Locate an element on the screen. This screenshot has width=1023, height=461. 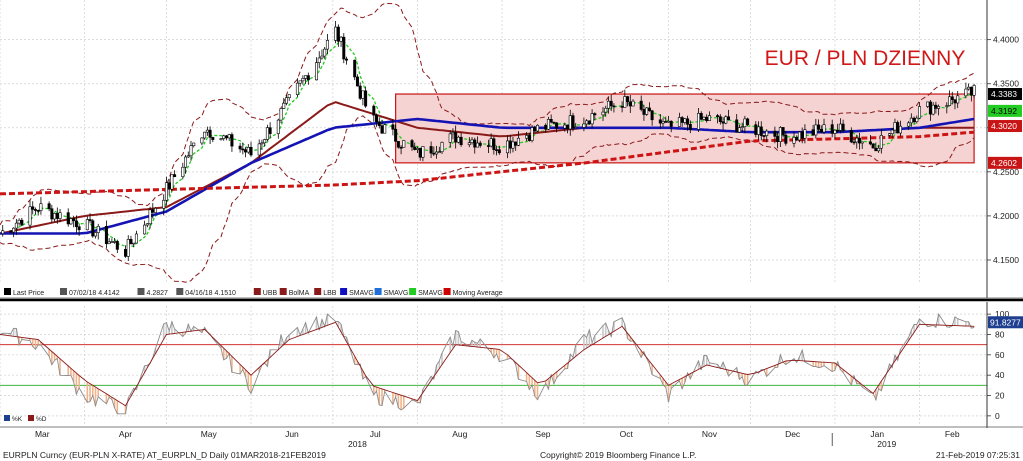
month-label: Feb is located at coordinates (952, 434).